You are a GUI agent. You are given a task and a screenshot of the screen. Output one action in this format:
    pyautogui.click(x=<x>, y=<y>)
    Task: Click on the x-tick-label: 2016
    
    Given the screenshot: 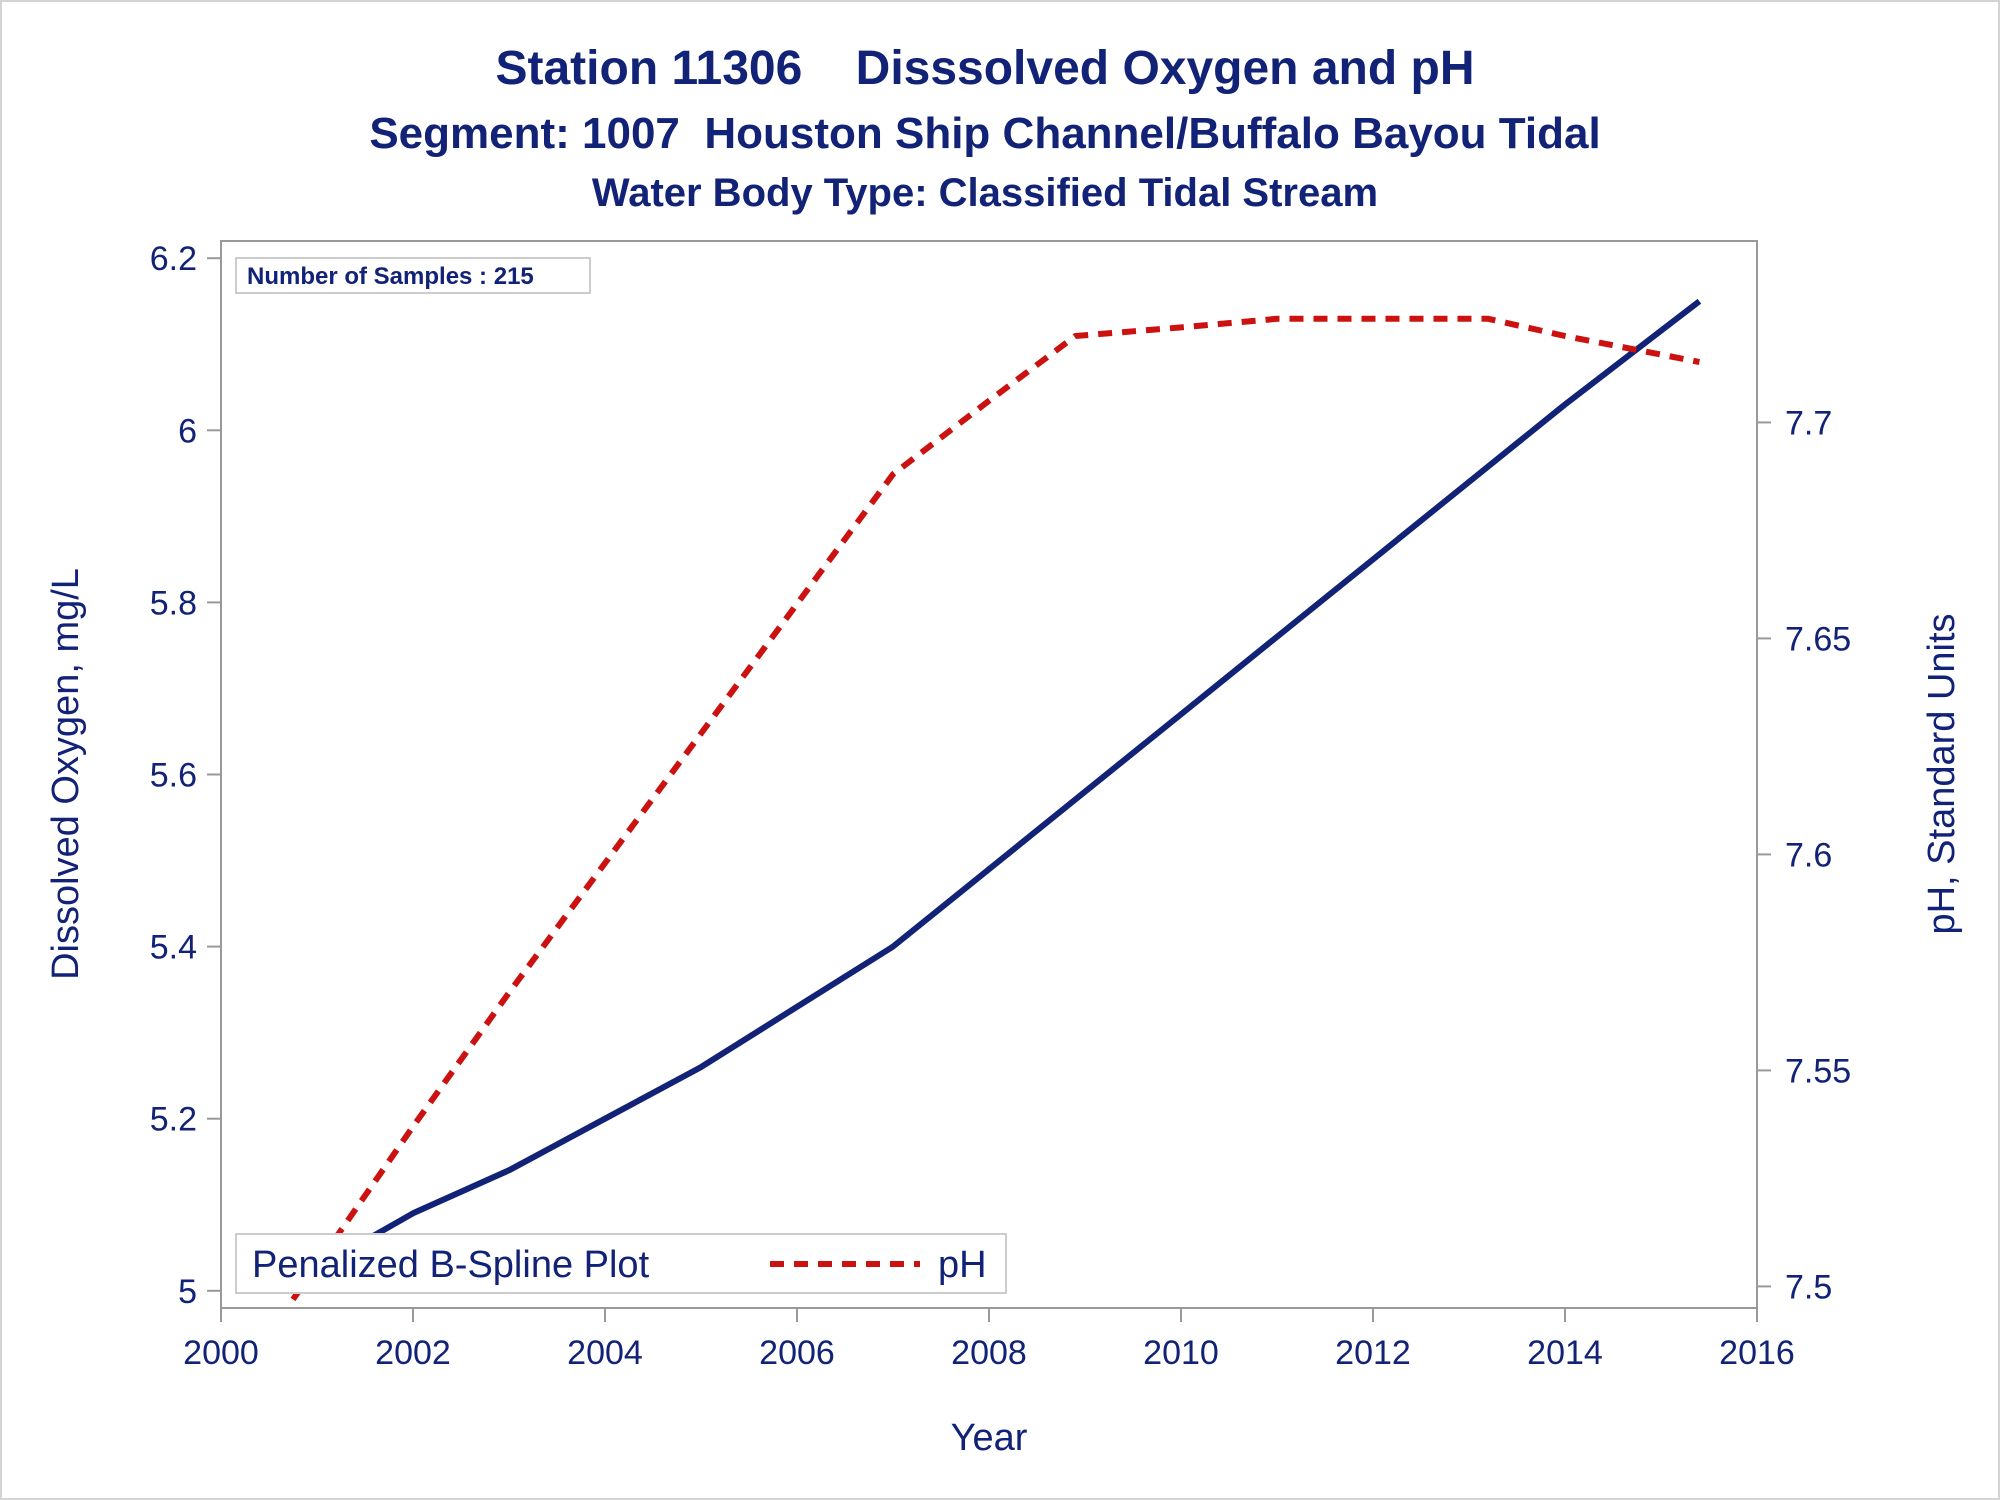 What is the action you would take?
    pyautogui.click(x=1757, y=1353)
    